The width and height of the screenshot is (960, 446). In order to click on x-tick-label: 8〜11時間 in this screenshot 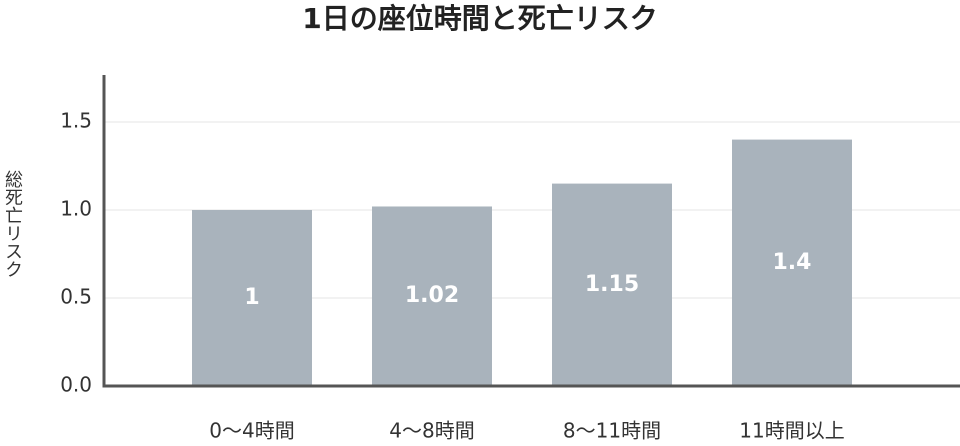, I will do `click(612, 431)`.